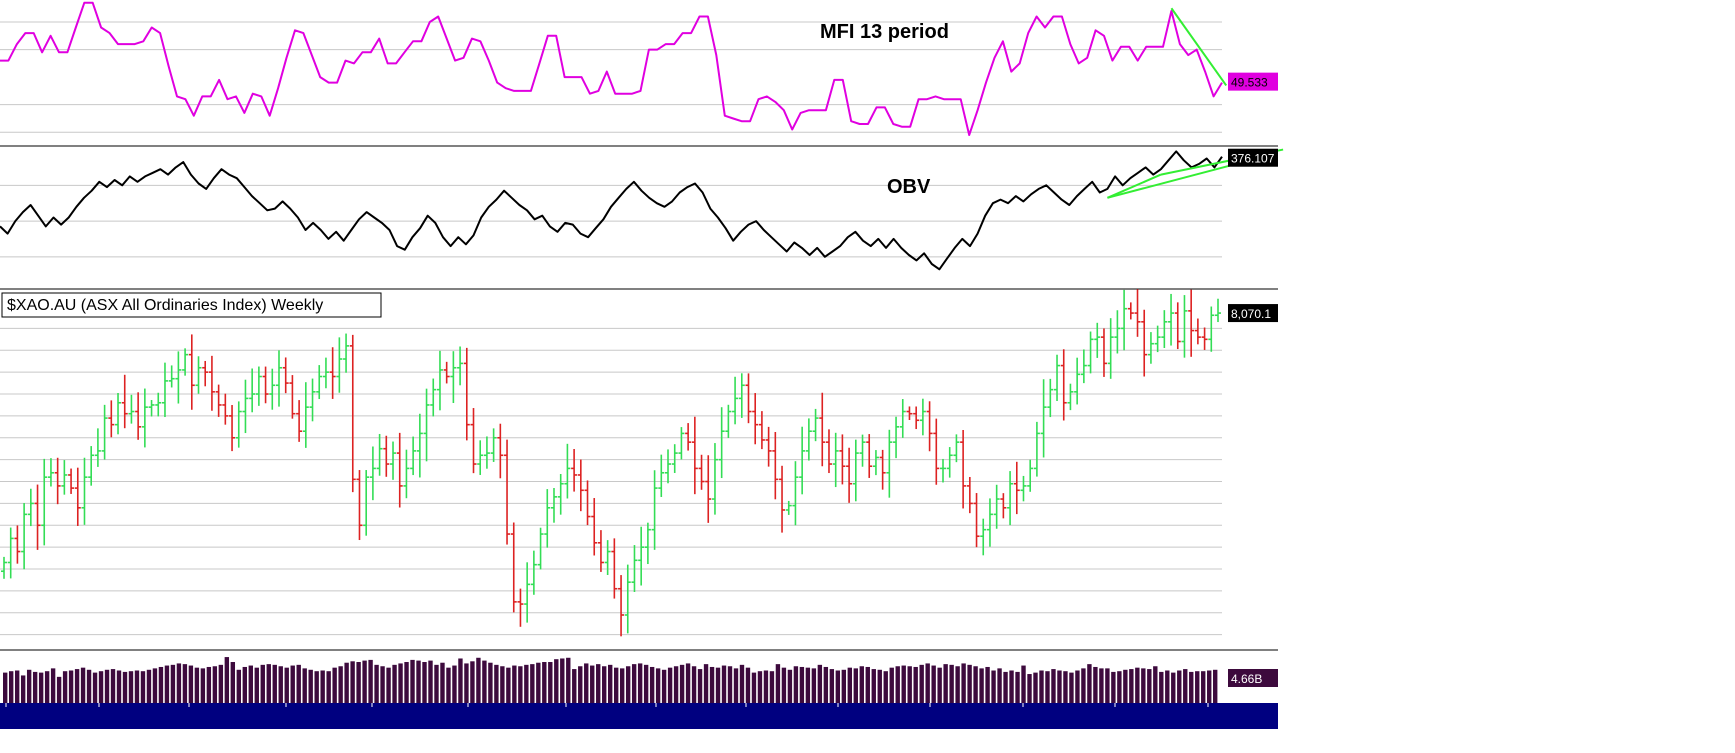  Describe the element at coordinates (1253, 157) in the screenshot. I see `obv-last-value: 376.107` at that location.